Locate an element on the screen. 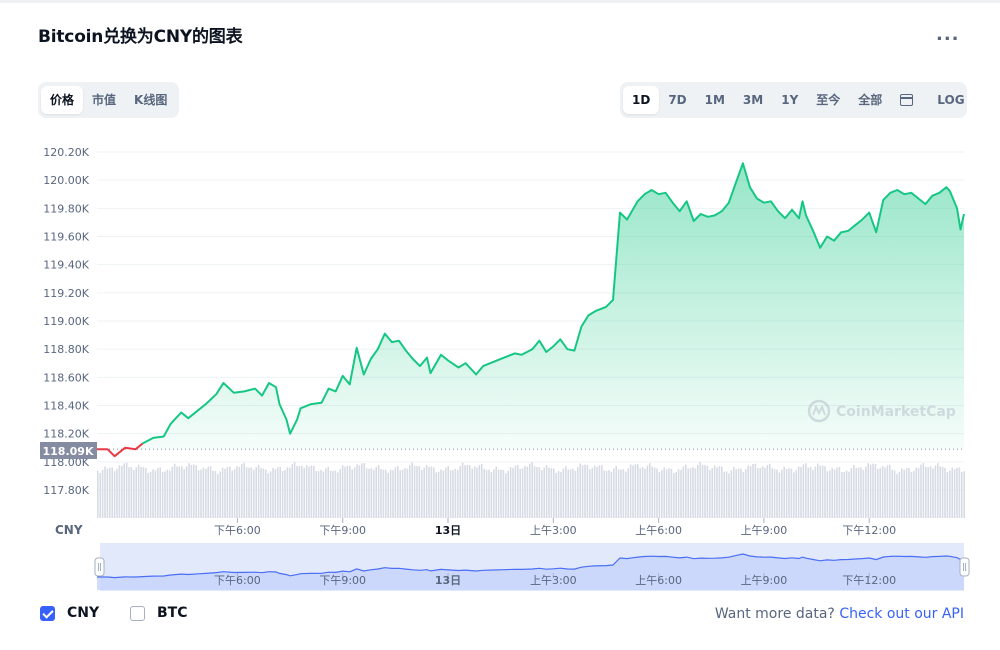 This screenshot has width=1000, height=650. watermark-text: CoinMarketCap is located at coordinates (896, 412).